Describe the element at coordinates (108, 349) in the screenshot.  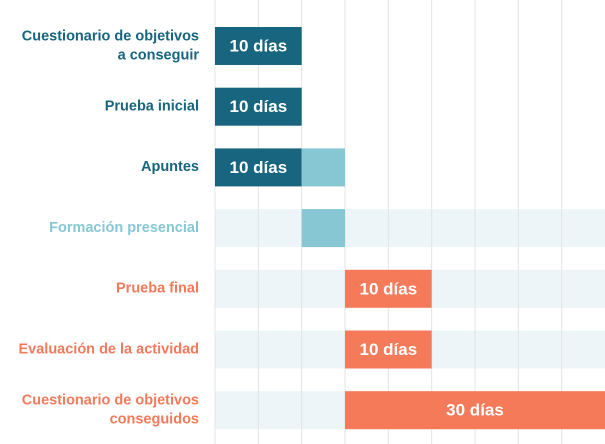
I see `task-label: Evaluación de la actividad` at that location.